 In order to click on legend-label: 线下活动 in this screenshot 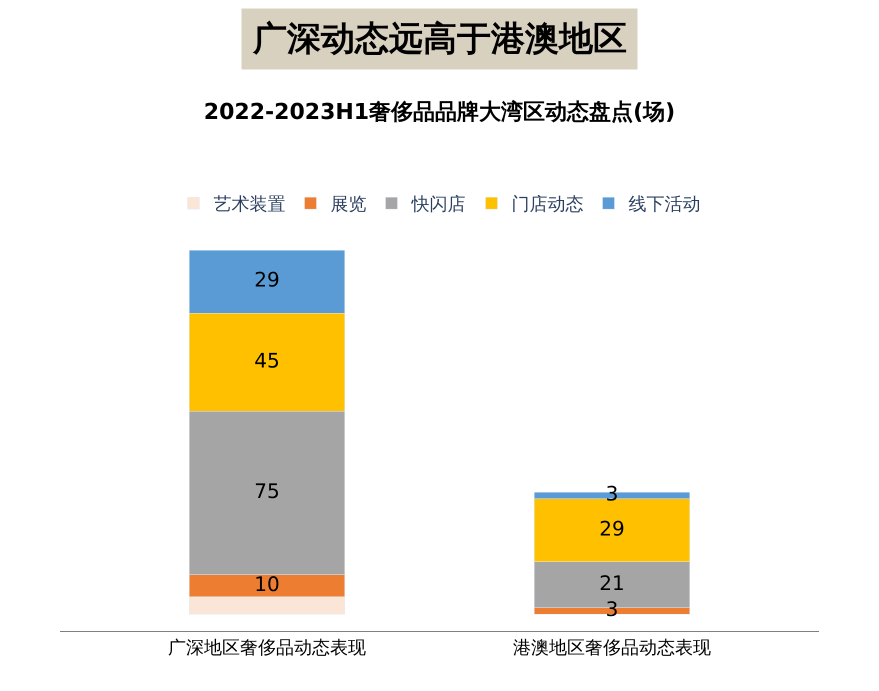, I will do `click(664, 205)`.